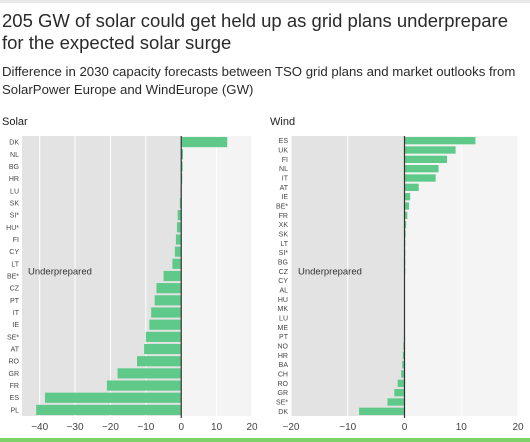 This screenshot has height=442, width=530. I want to click on wind-category-label: BE*, so click(282, 207).